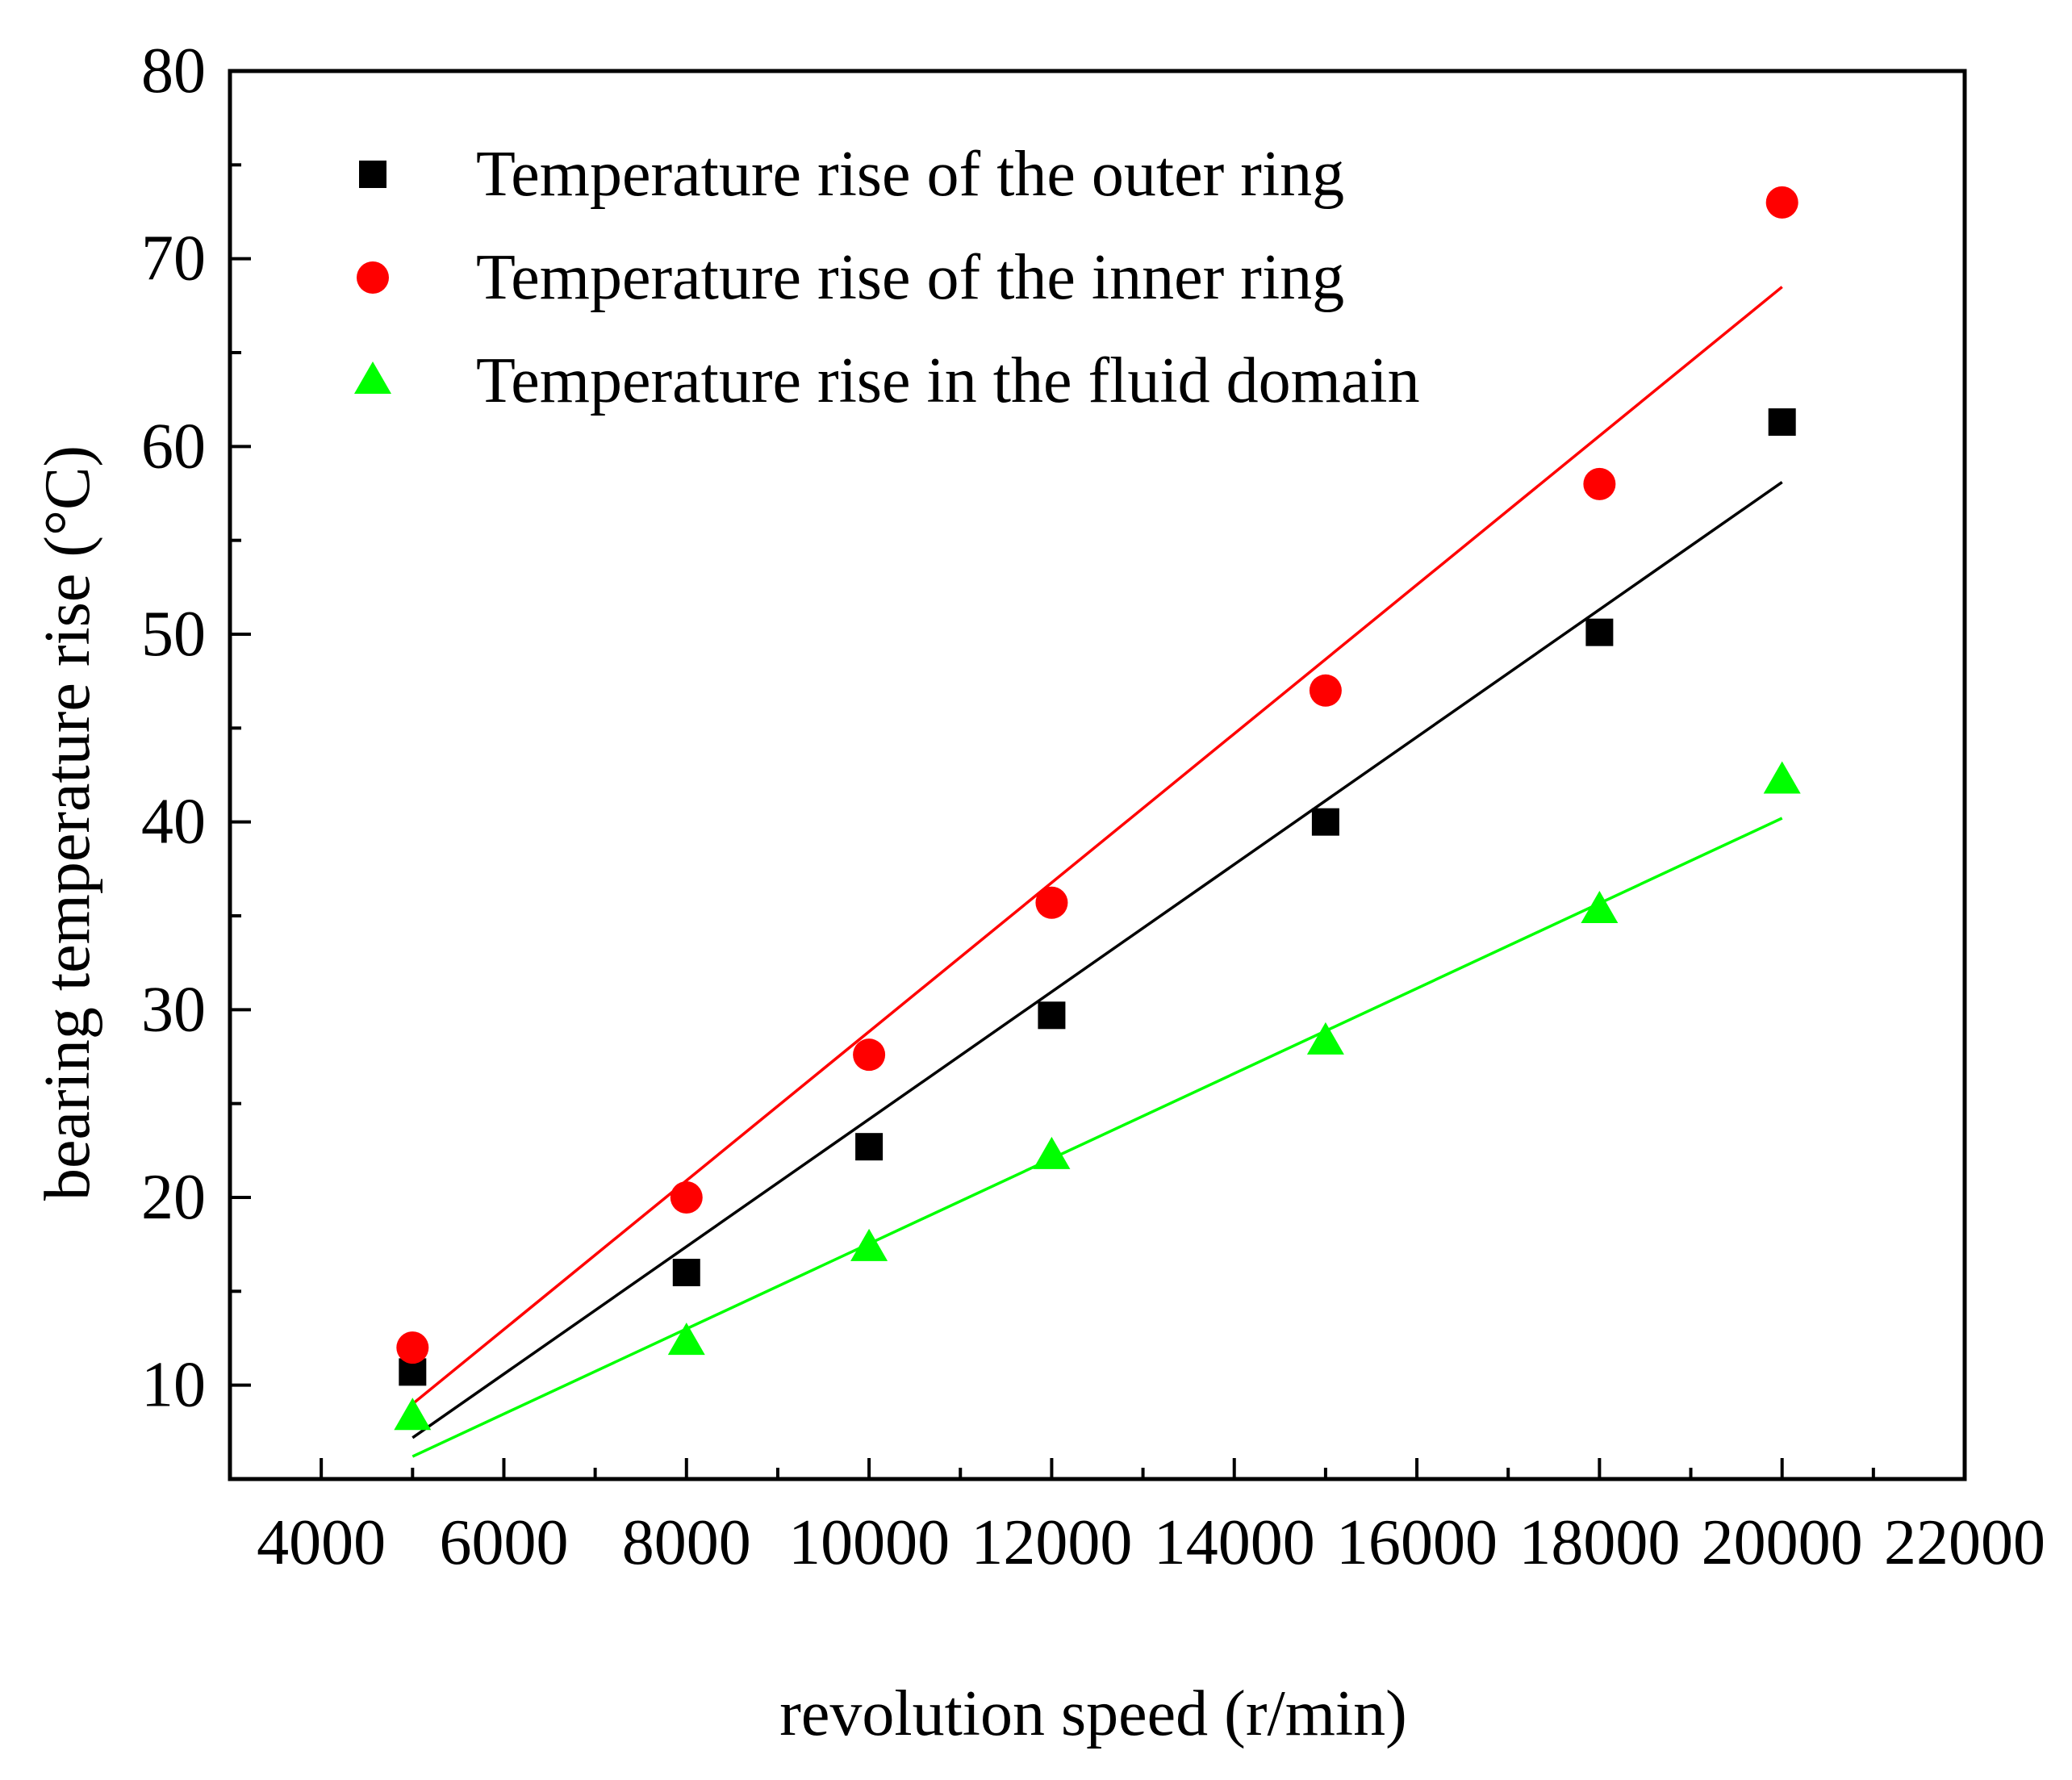 The image size is (2072, 1780). What do you see at coordinates (173, 1009) in the screenshot?
I see `y-tick-label: 30` at bounding box center [173, 1009].